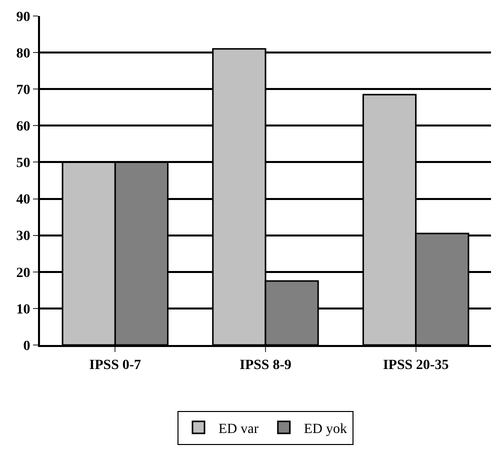  I want to click on y-tick-label: 10, so click(23, 310).